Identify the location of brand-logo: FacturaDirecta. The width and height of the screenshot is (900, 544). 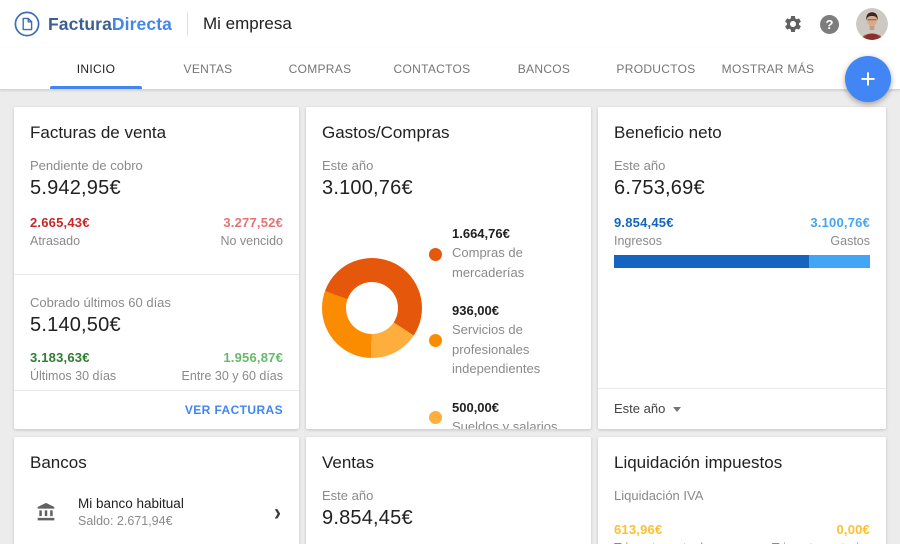
(93, 24).